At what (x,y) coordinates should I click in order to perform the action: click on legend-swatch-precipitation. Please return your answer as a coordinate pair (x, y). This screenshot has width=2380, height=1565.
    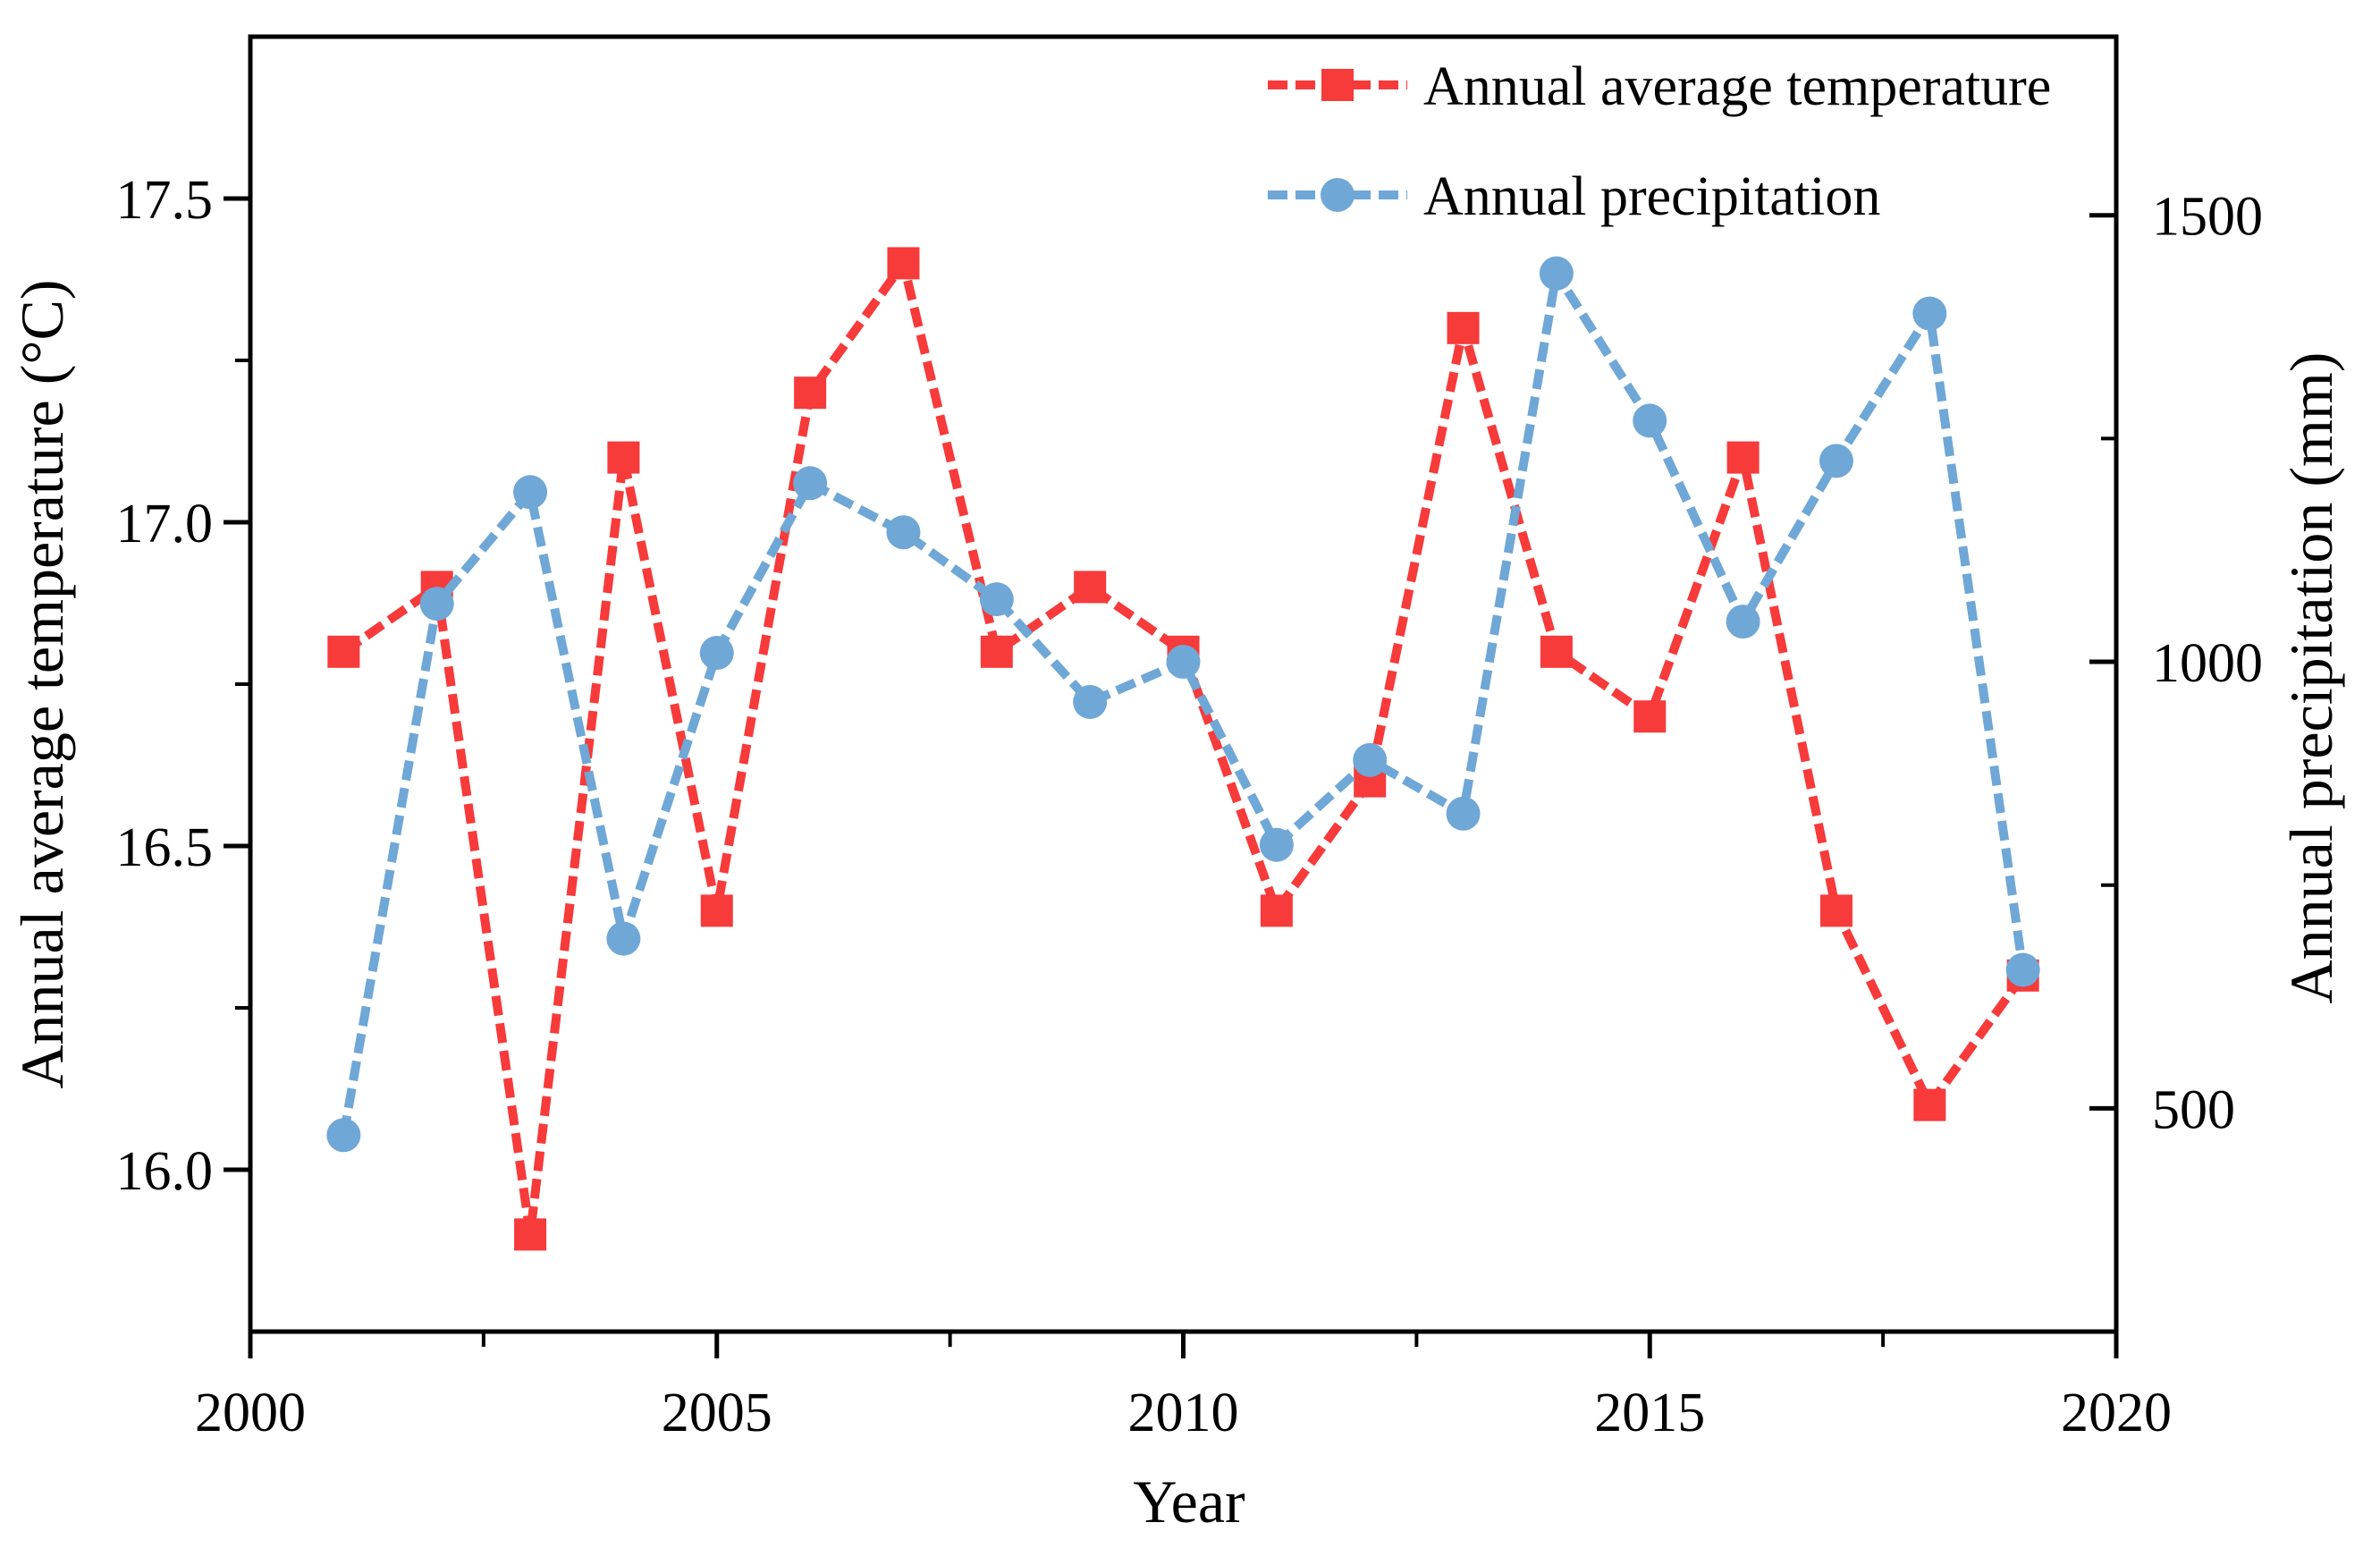
    Looking at the image, I should click on (1338, 195).